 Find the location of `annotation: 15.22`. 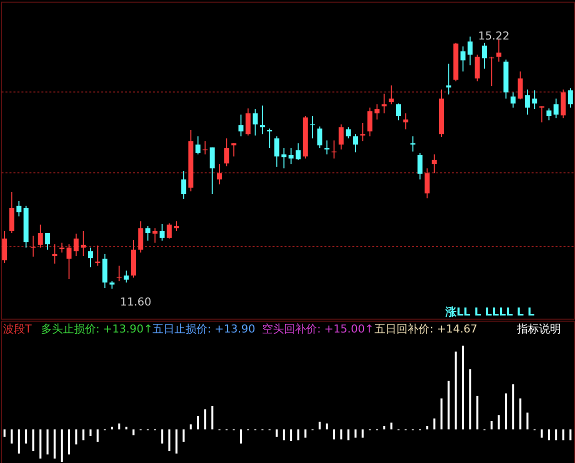

annotation: 15.22 is located at coordinates (494, 36).